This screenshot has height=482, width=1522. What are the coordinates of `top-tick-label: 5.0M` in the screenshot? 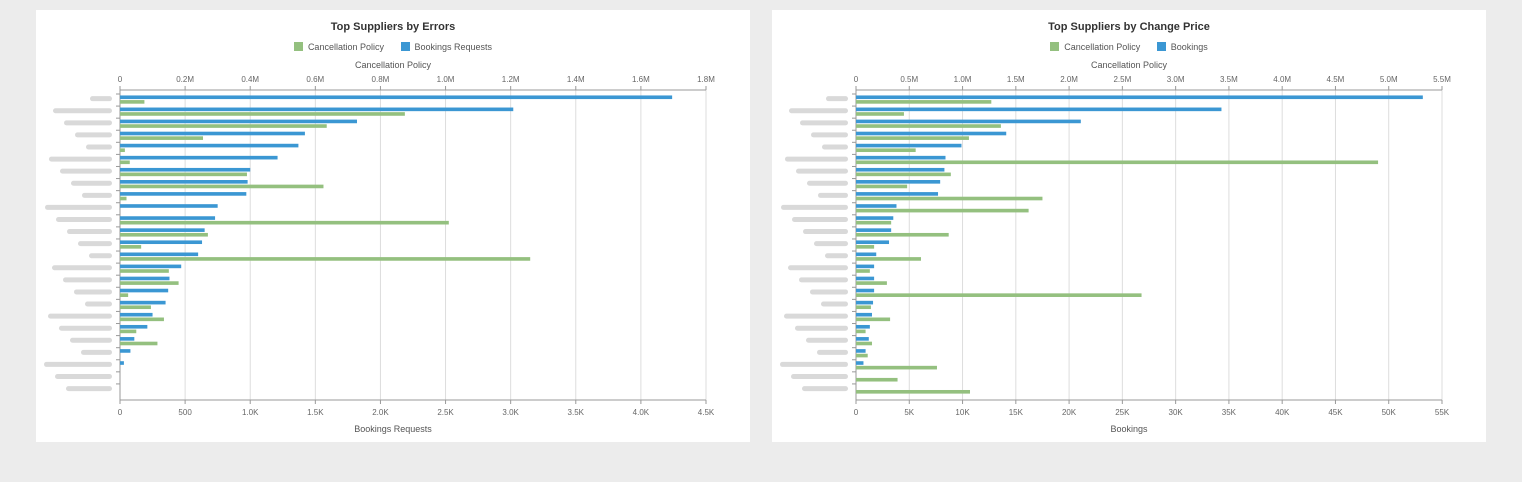 It's located at (1389, 79).